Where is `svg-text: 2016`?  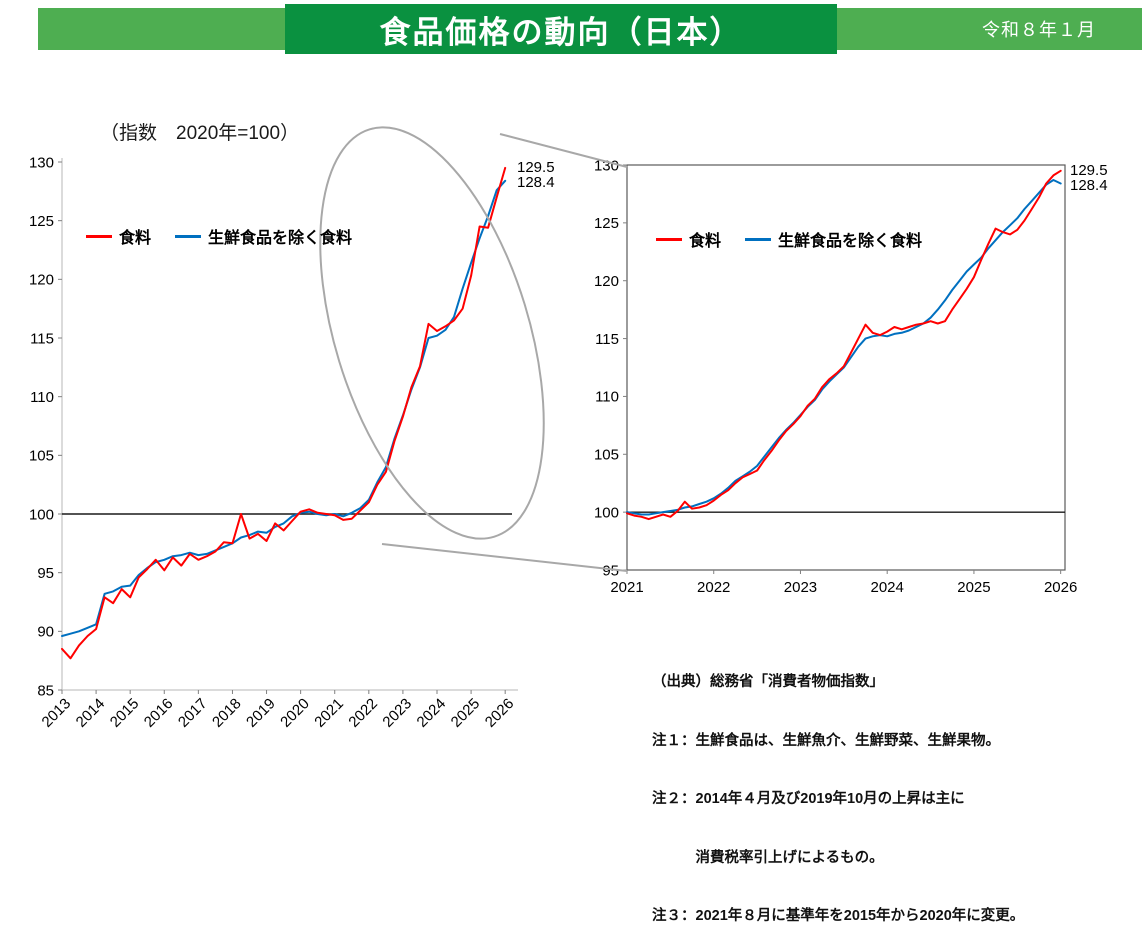 svg-text: 2016 is located at coordinates (159, 713).